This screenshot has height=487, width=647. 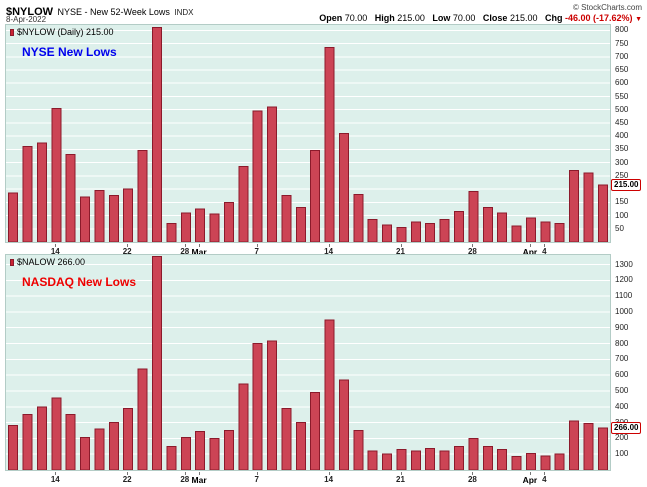 What do you see at coordinates (624, 264) in the screenshot?
I see `y-axis-label: 1300` at bounding box center [624, 264].